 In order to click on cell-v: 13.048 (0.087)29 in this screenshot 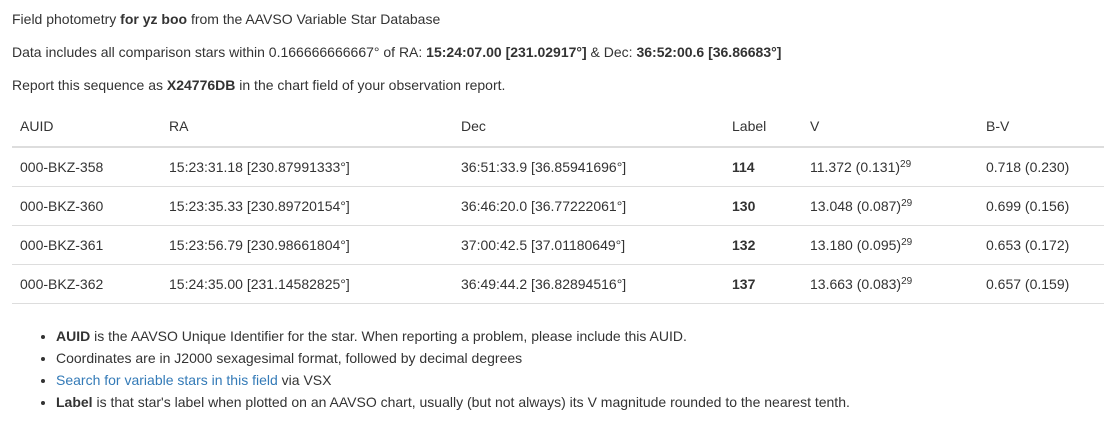, I will do `click(890, 206)`.